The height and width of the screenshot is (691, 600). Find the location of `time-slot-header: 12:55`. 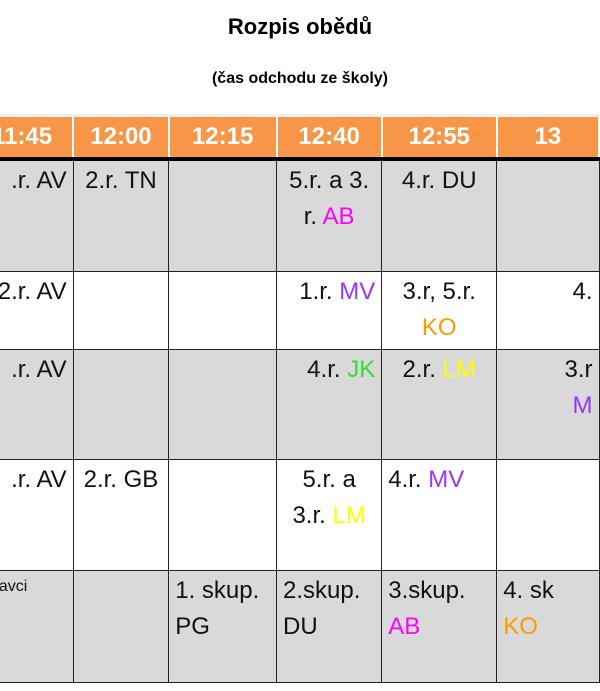

time-slot-header: 12:55 is located at coordinates (439, 137).